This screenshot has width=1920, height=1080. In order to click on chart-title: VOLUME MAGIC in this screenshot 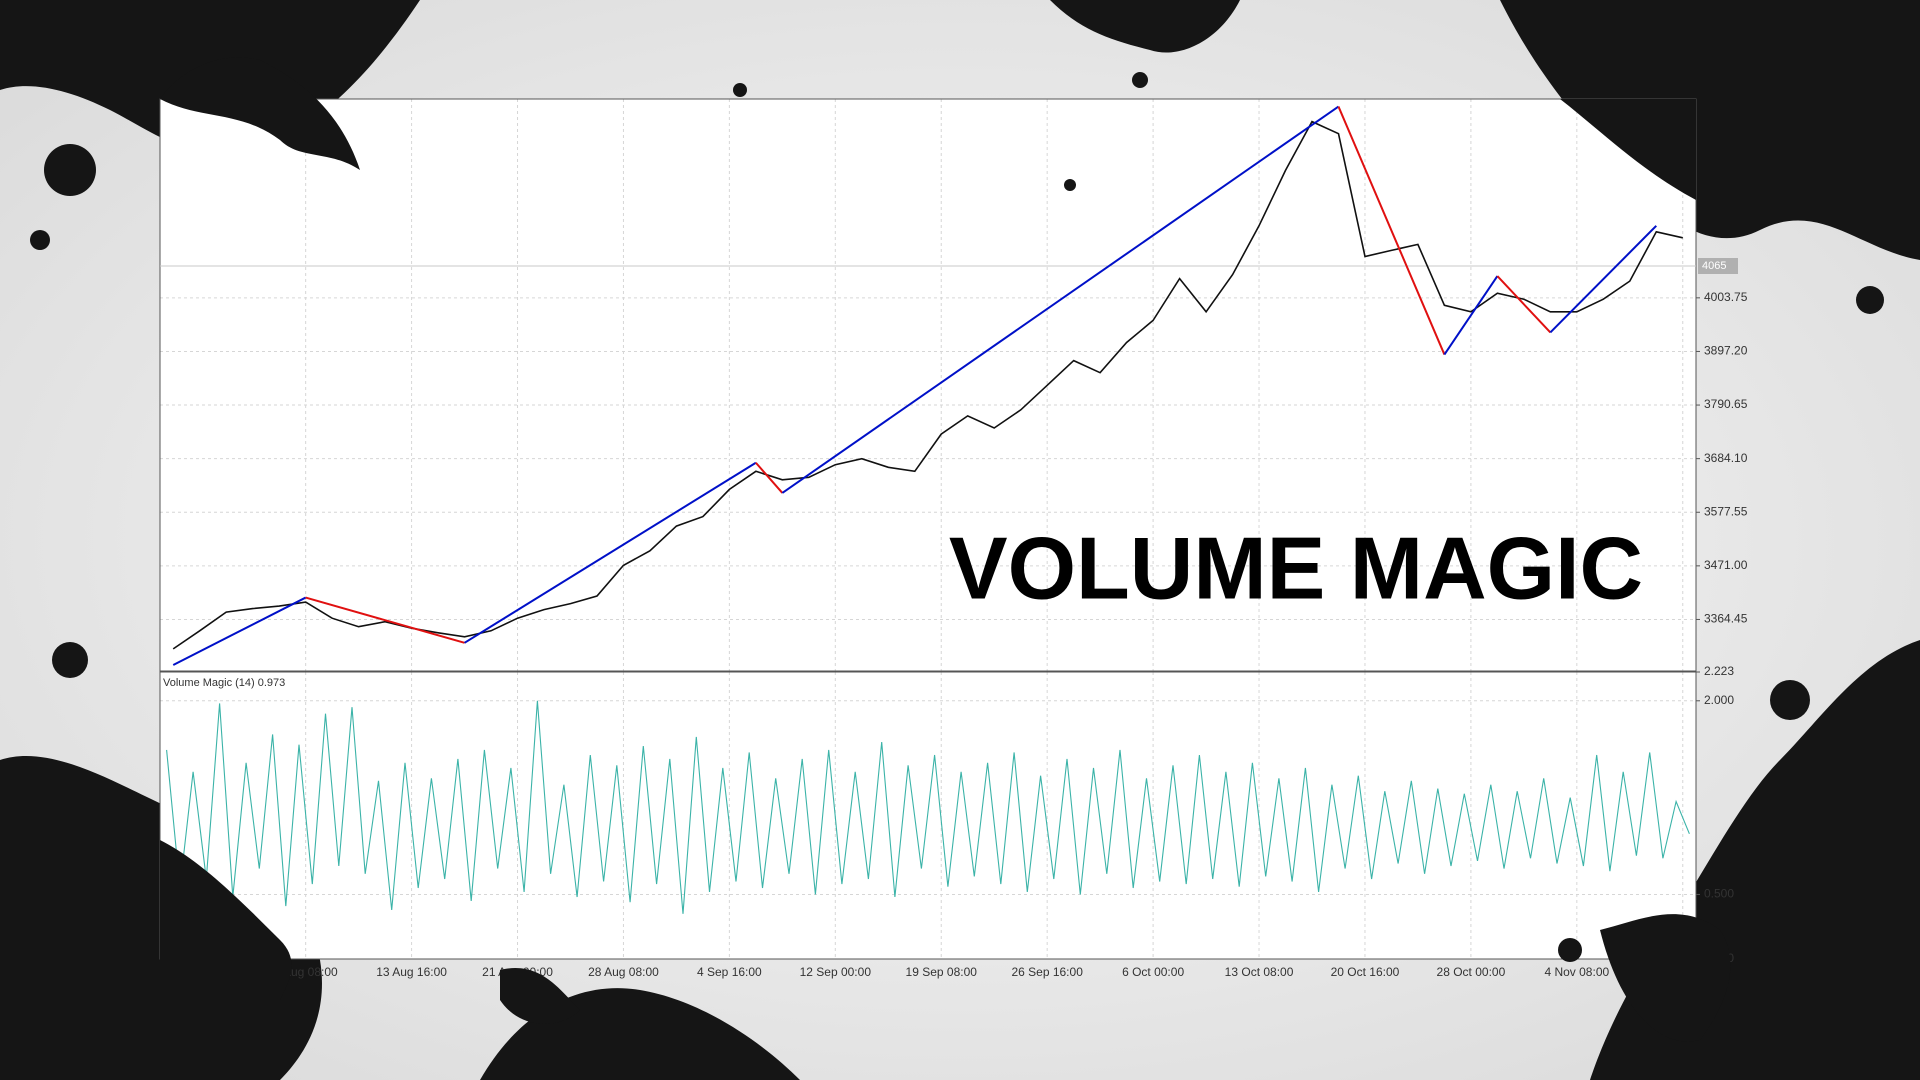, I will do `click(1296, 567)`.